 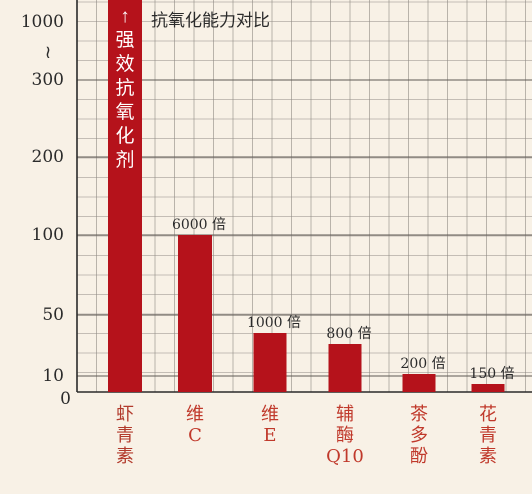 What do you see at coordinates (125, 414) in the screenshot?
I see `category-label: 虾` at bounding box center [125, 414].